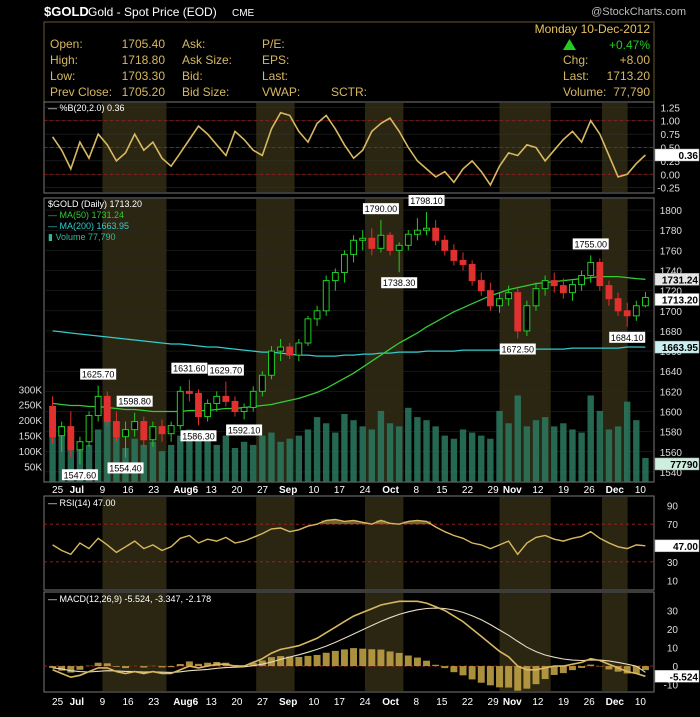 This screenshot has height=717, width=700. Describe the element at coordinates (671, 372) in the screenshot. I see `y-tick-label: 1640` at that location.